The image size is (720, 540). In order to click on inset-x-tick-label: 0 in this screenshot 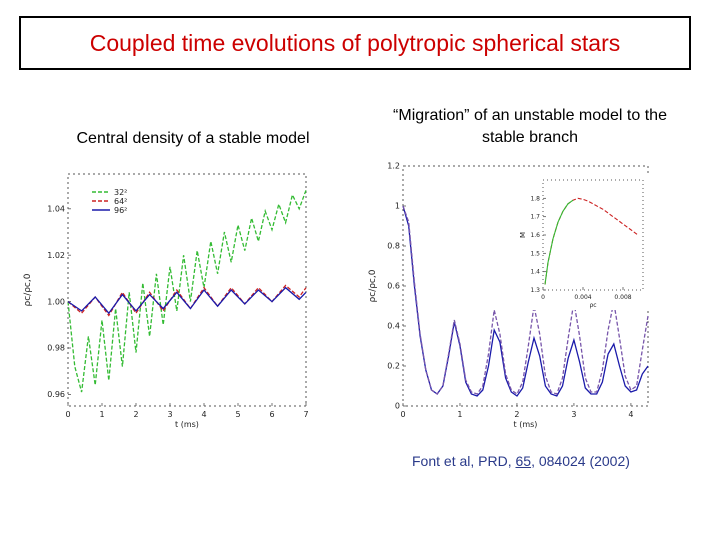, I will do `click(543, 297)`.